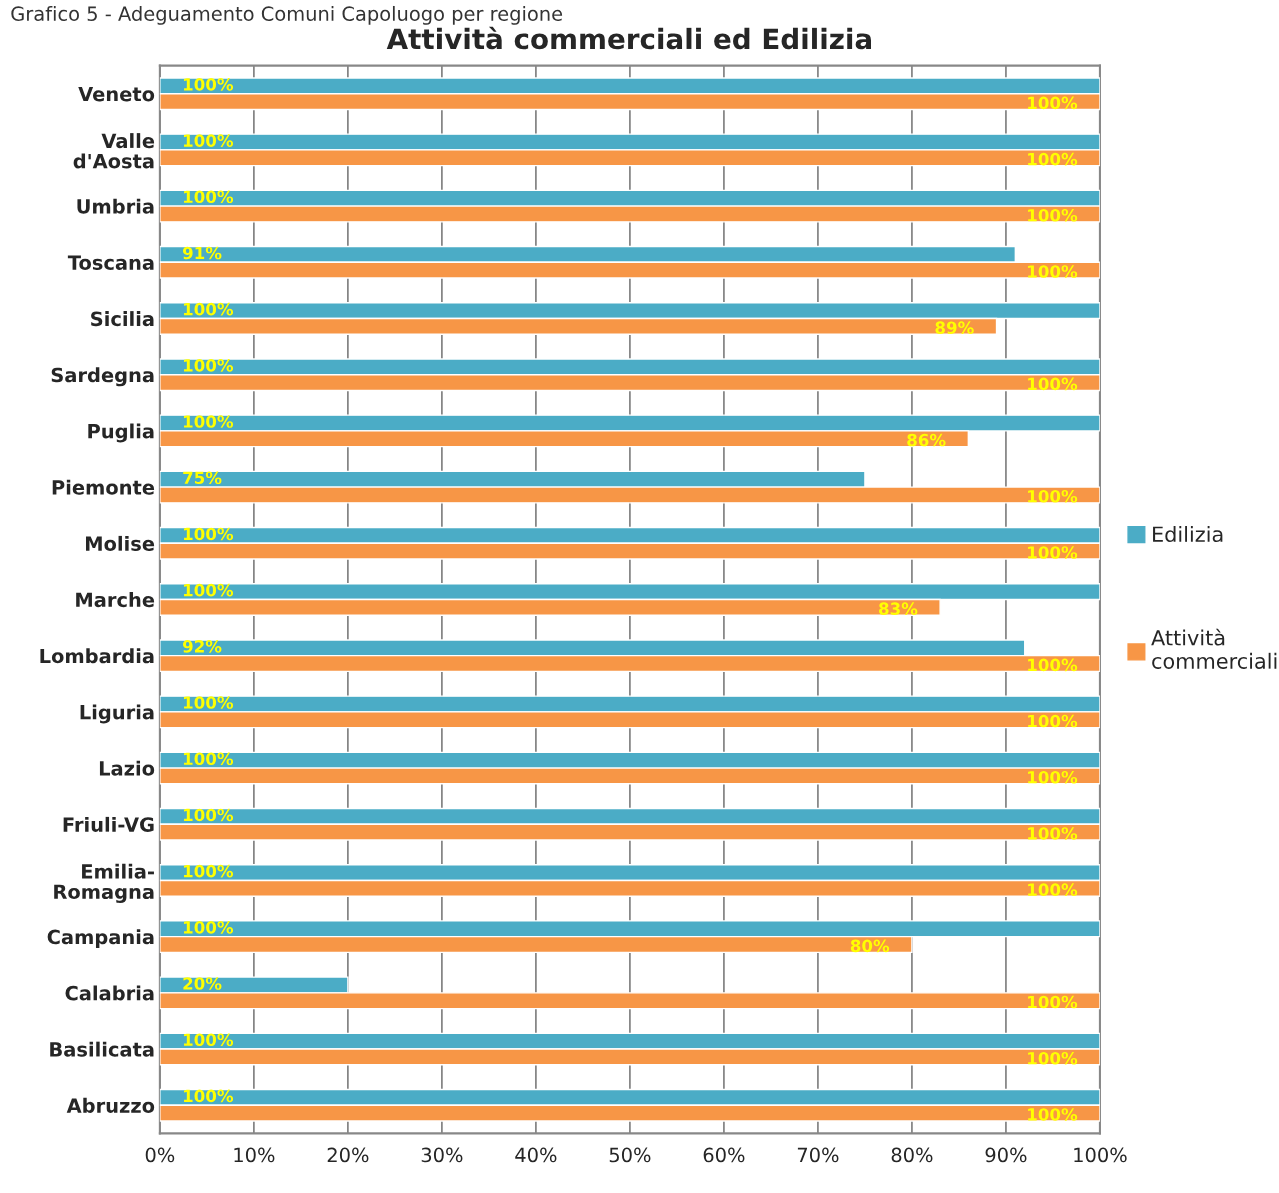  Describe the element at coordinates (104, 883) in the screenshot. I see `y-tick-label: Emilia-Romagna` at that location.